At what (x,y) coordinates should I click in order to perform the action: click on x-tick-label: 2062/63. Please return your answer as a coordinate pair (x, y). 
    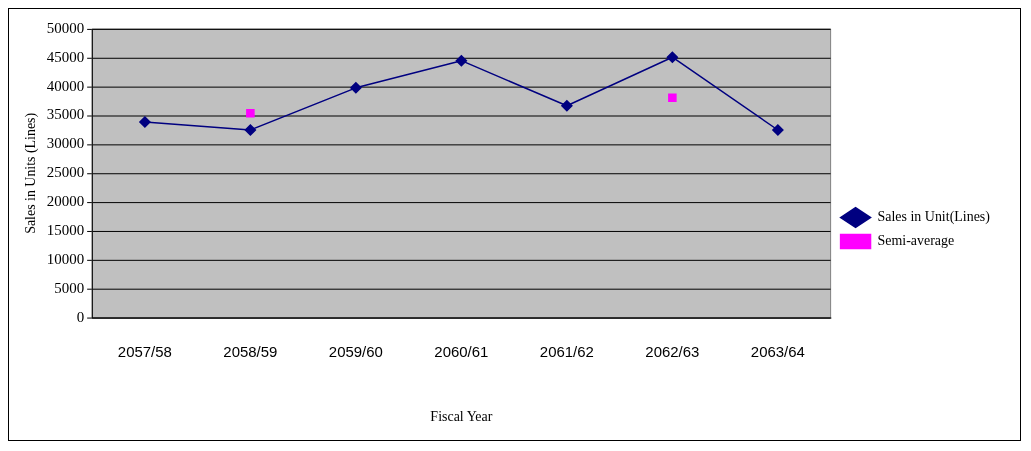
    Looking at the image, I should click on (672, 351).